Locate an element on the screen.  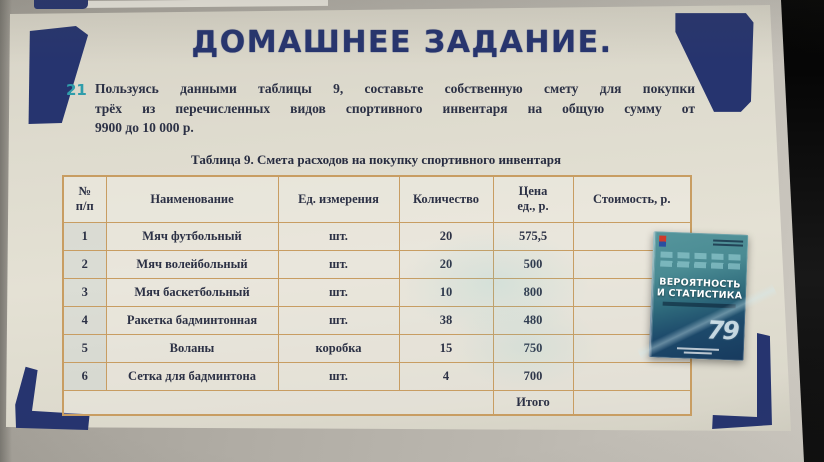
cell-cost is located at coordinates (632, 376).